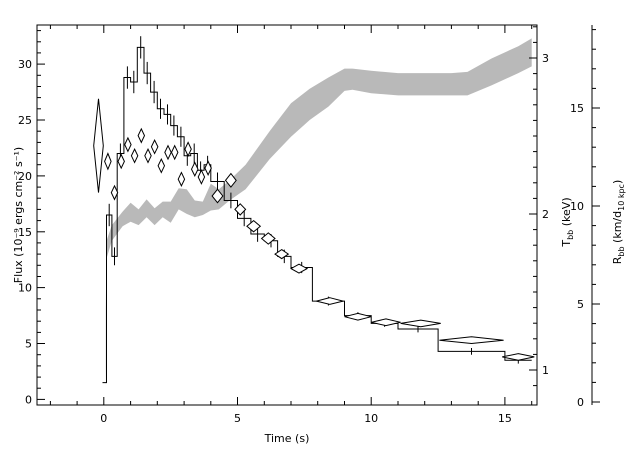  What do you see at coordinates (18, 215) in the screenshot?
I see `y-axis-left-label: Flux (10⁻⁹ ergs cm⁻² s⁻¹)` at bounding box center [18, 215].